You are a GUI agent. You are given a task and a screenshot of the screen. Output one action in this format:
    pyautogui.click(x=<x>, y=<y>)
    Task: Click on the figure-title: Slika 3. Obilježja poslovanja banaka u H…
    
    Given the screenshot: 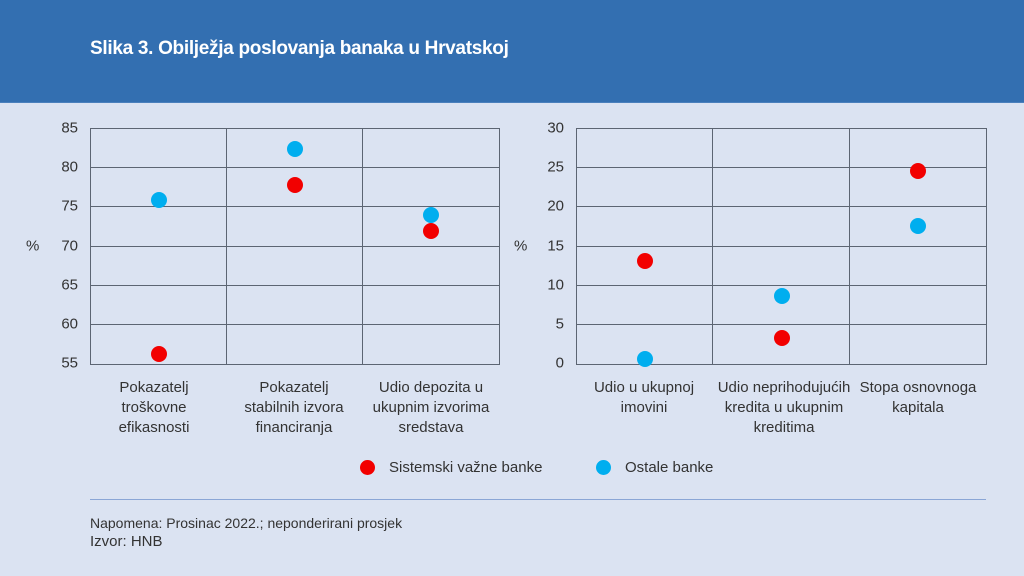 What is the action you would take?
    pyautogui.click(x=299, y=48)
    